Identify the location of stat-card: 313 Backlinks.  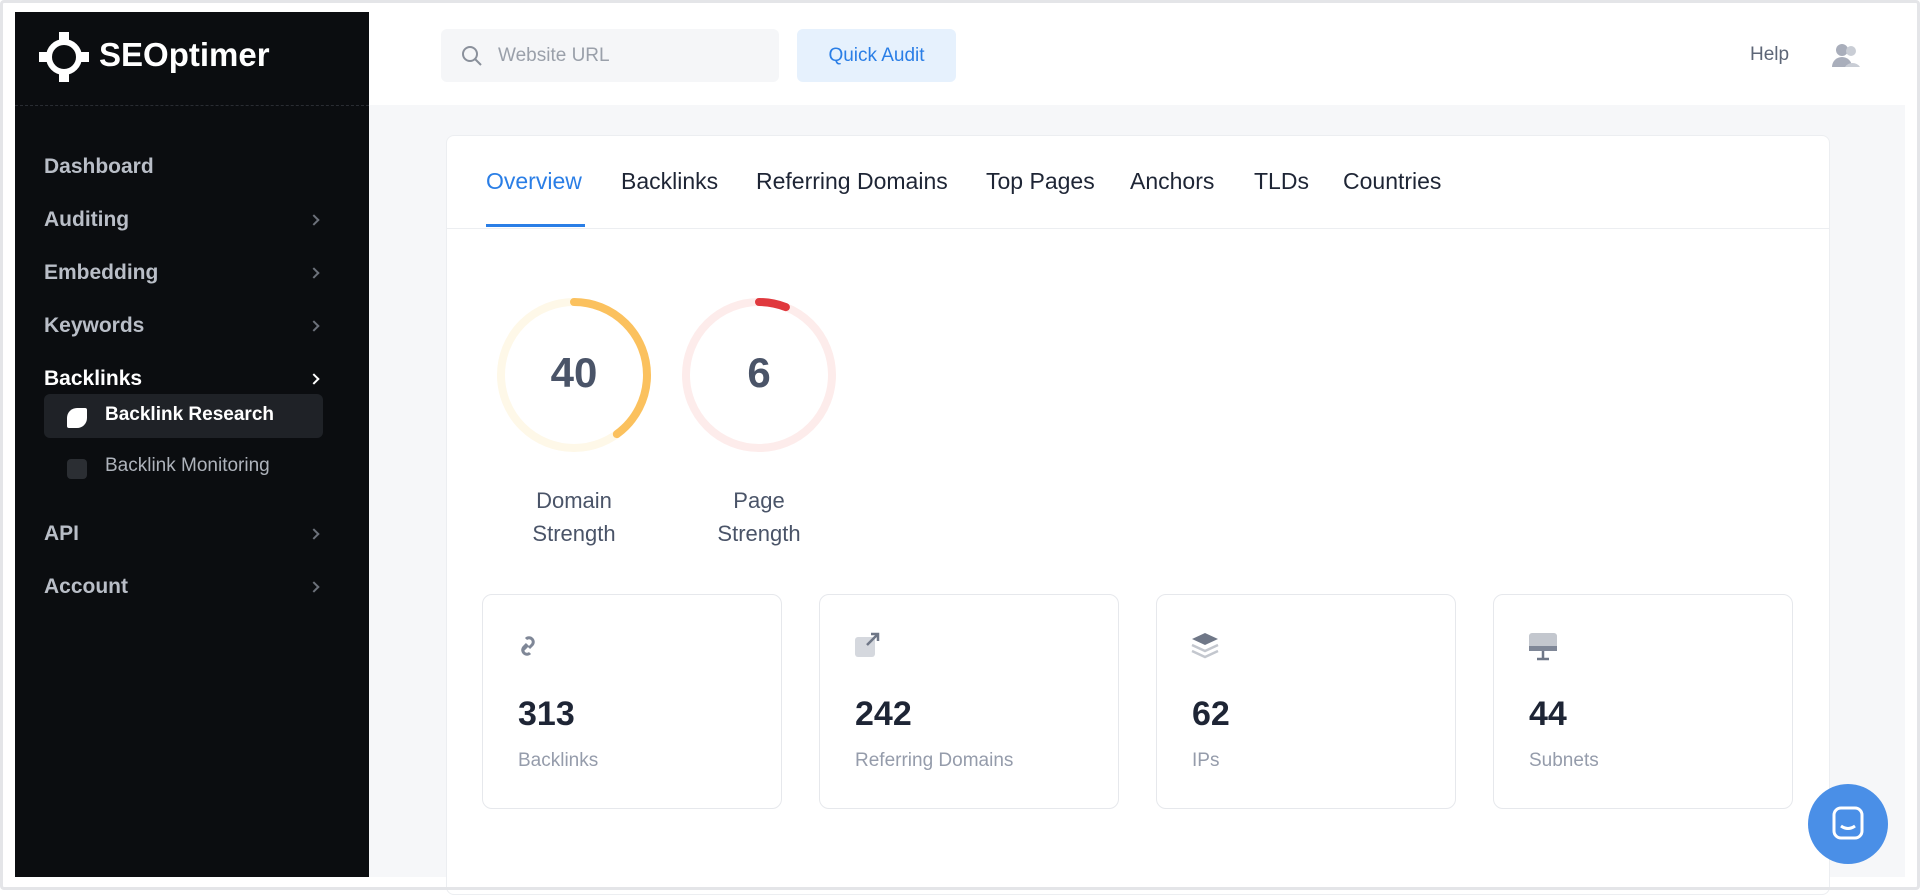
(632, 701).